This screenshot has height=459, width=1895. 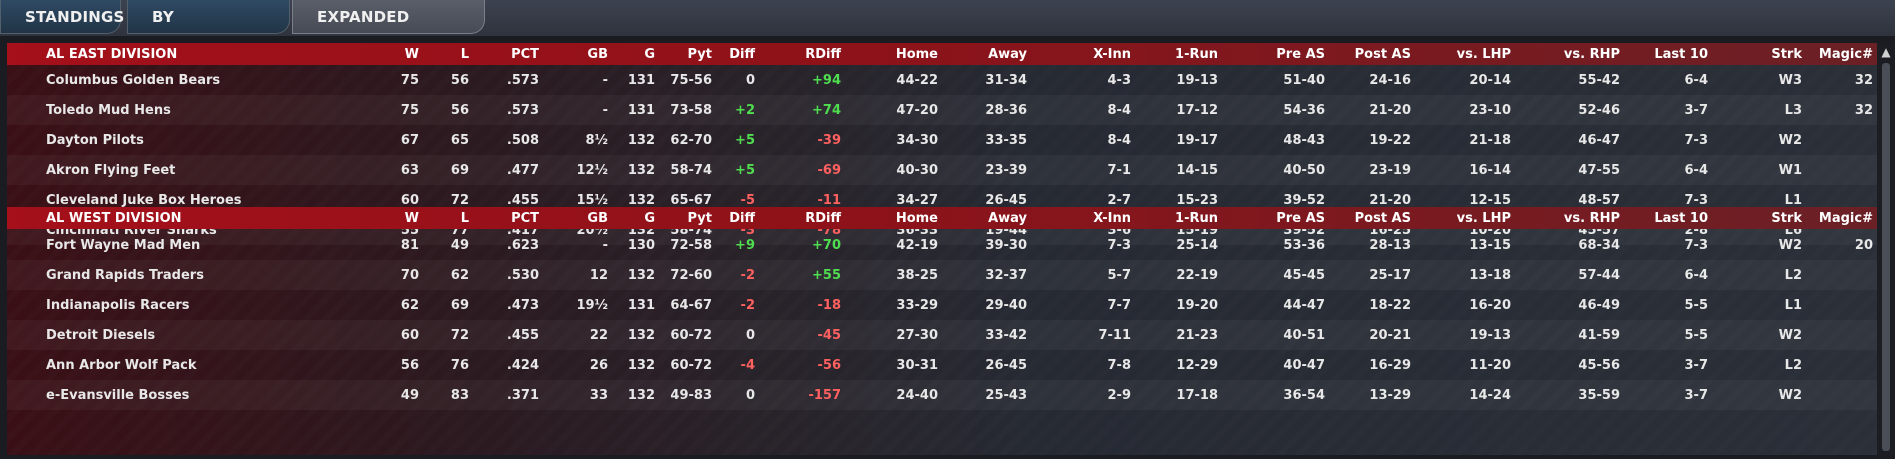 I want to click on pyt-cell: 72-58, so click(x=691, y=245).